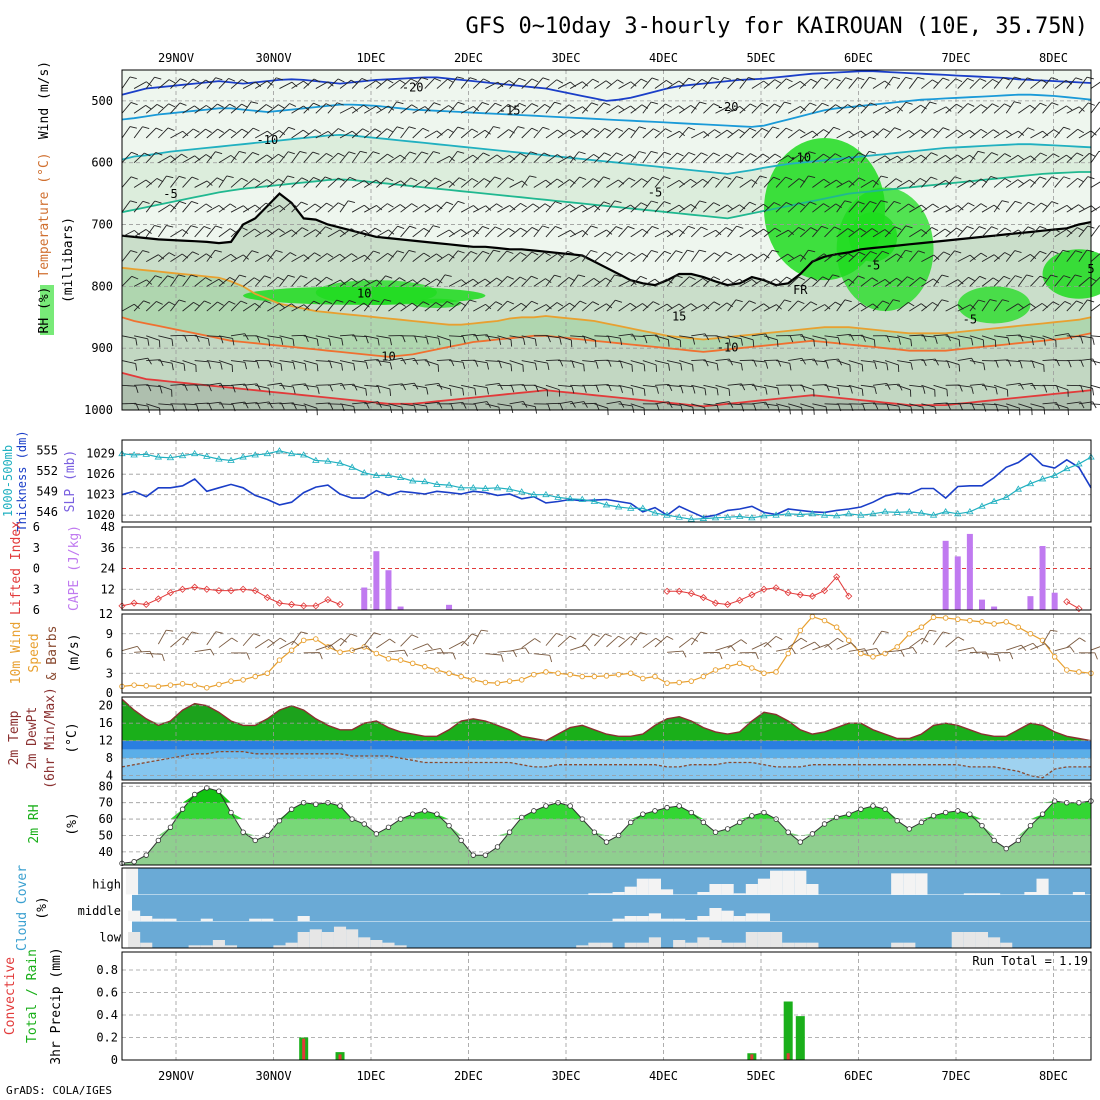  What do you see at coordinates (176, 58) in the screenshot?
I see `top-date-label: 29NOV` at bounding box center [176, 58].